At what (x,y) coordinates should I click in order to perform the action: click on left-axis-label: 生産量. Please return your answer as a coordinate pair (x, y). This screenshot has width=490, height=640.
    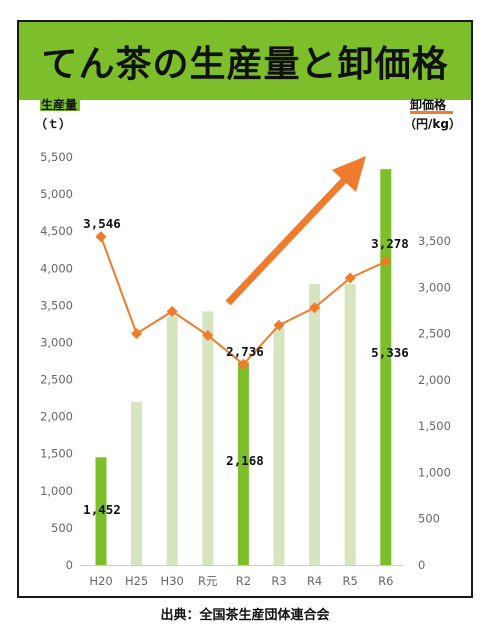
    Looking at the image, I should click on (59, 104).